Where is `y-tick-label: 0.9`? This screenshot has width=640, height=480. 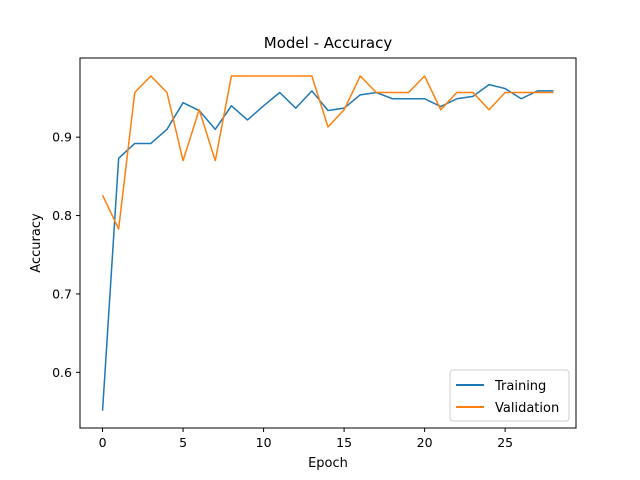
y-tick-label: 0.9 is located at coordinates (62, 137).